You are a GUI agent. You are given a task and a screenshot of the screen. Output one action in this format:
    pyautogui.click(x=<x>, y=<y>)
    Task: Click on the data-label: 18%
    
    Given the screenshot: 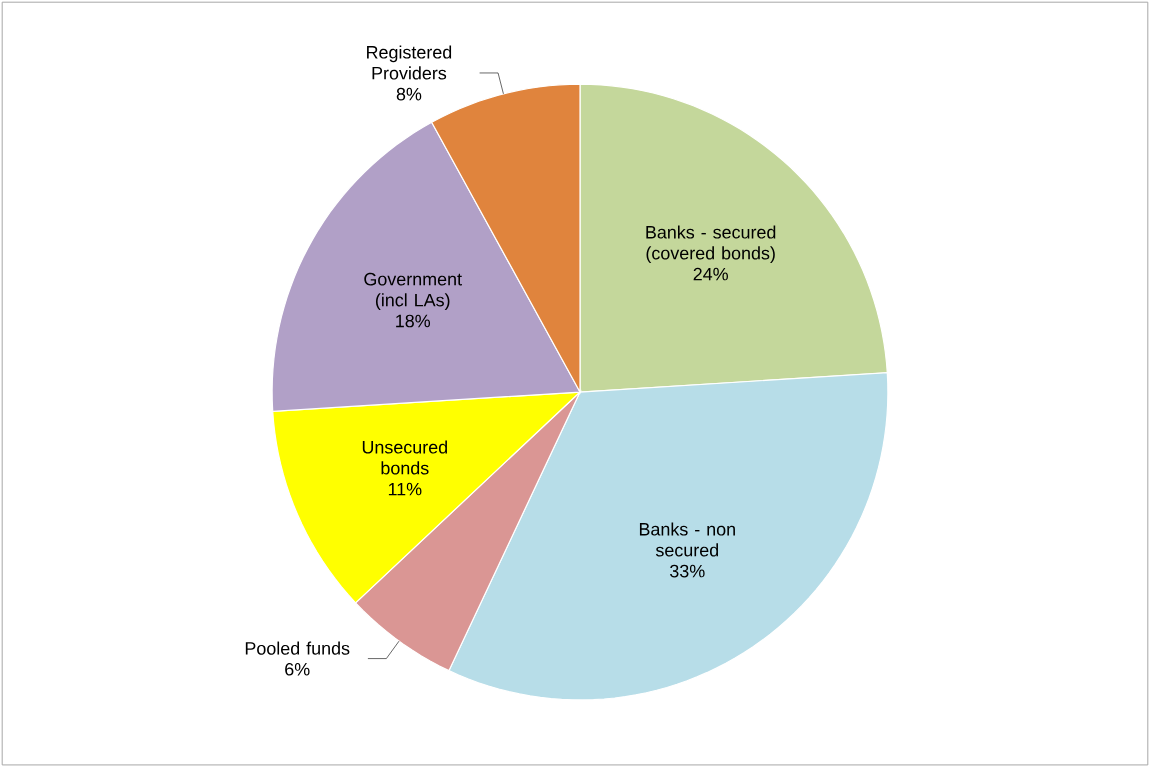 What is the action you would take?
    pyautogui.click(x=413, y=321)
    